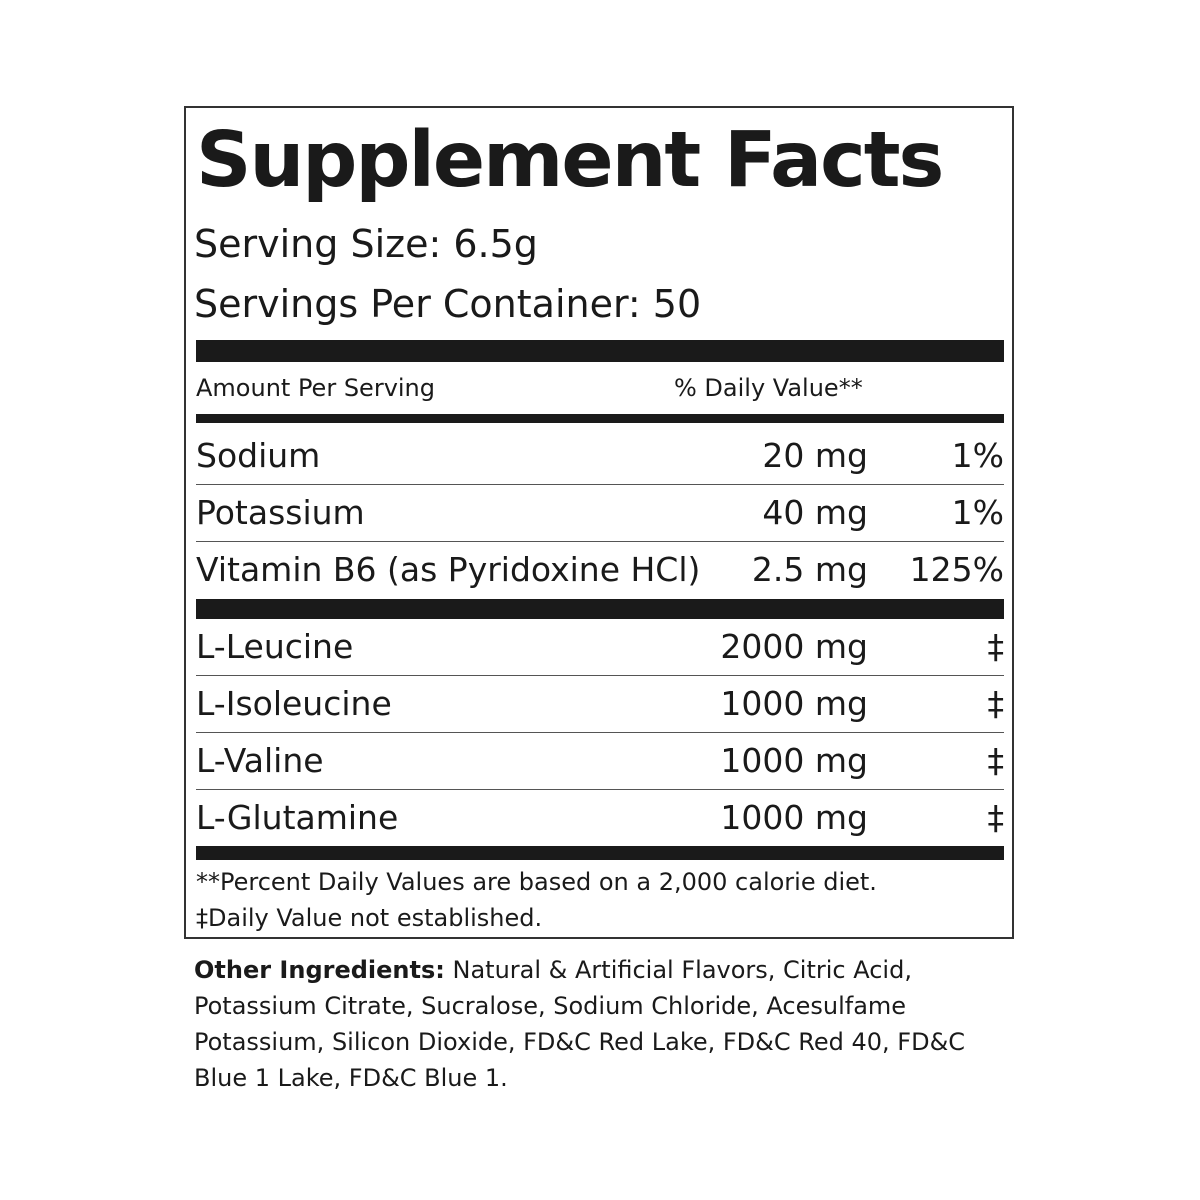 Image resolution: width=1200 pixels, height=1200 pixels. I want to click on medium-divider, so click(600, 418).